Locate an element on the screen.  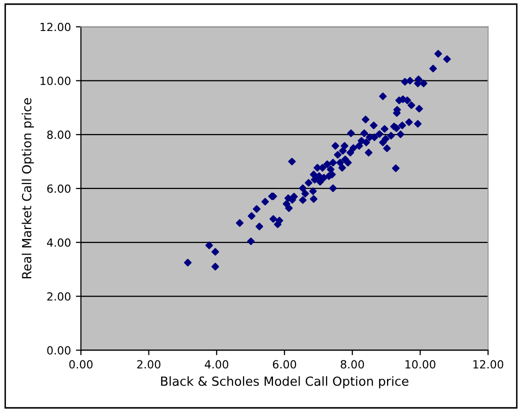
x-tick-label: 0.00 is located at coordinates (81, 364).